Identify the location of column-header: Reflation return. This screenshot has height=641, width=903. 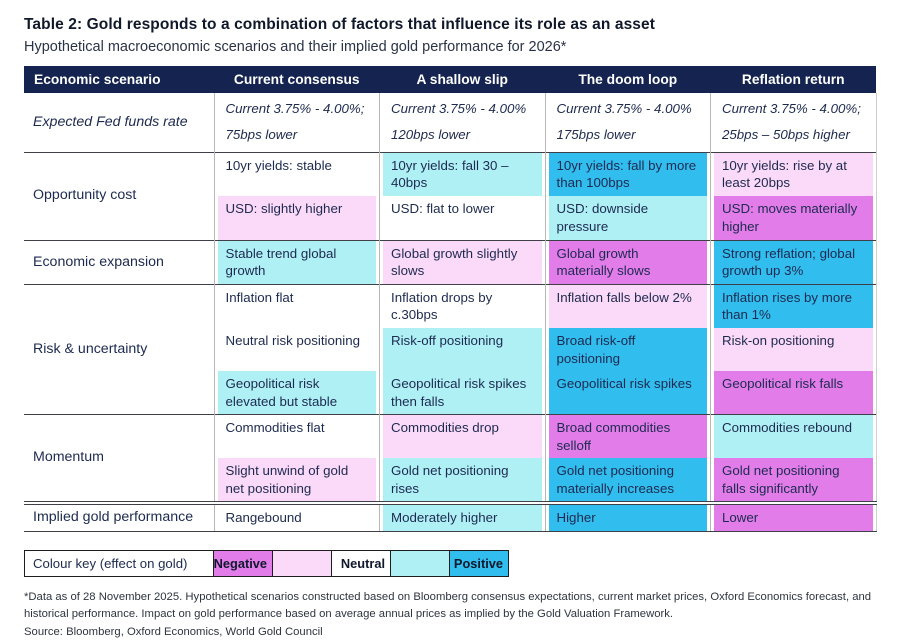
(793, 79).